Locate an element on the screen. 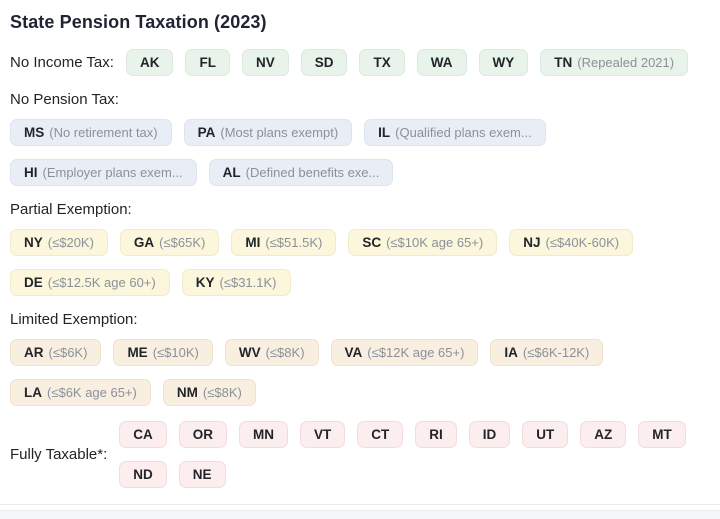 This screenshot has height=519, width=720. state-code: IA is located at coordinates (511, 352).